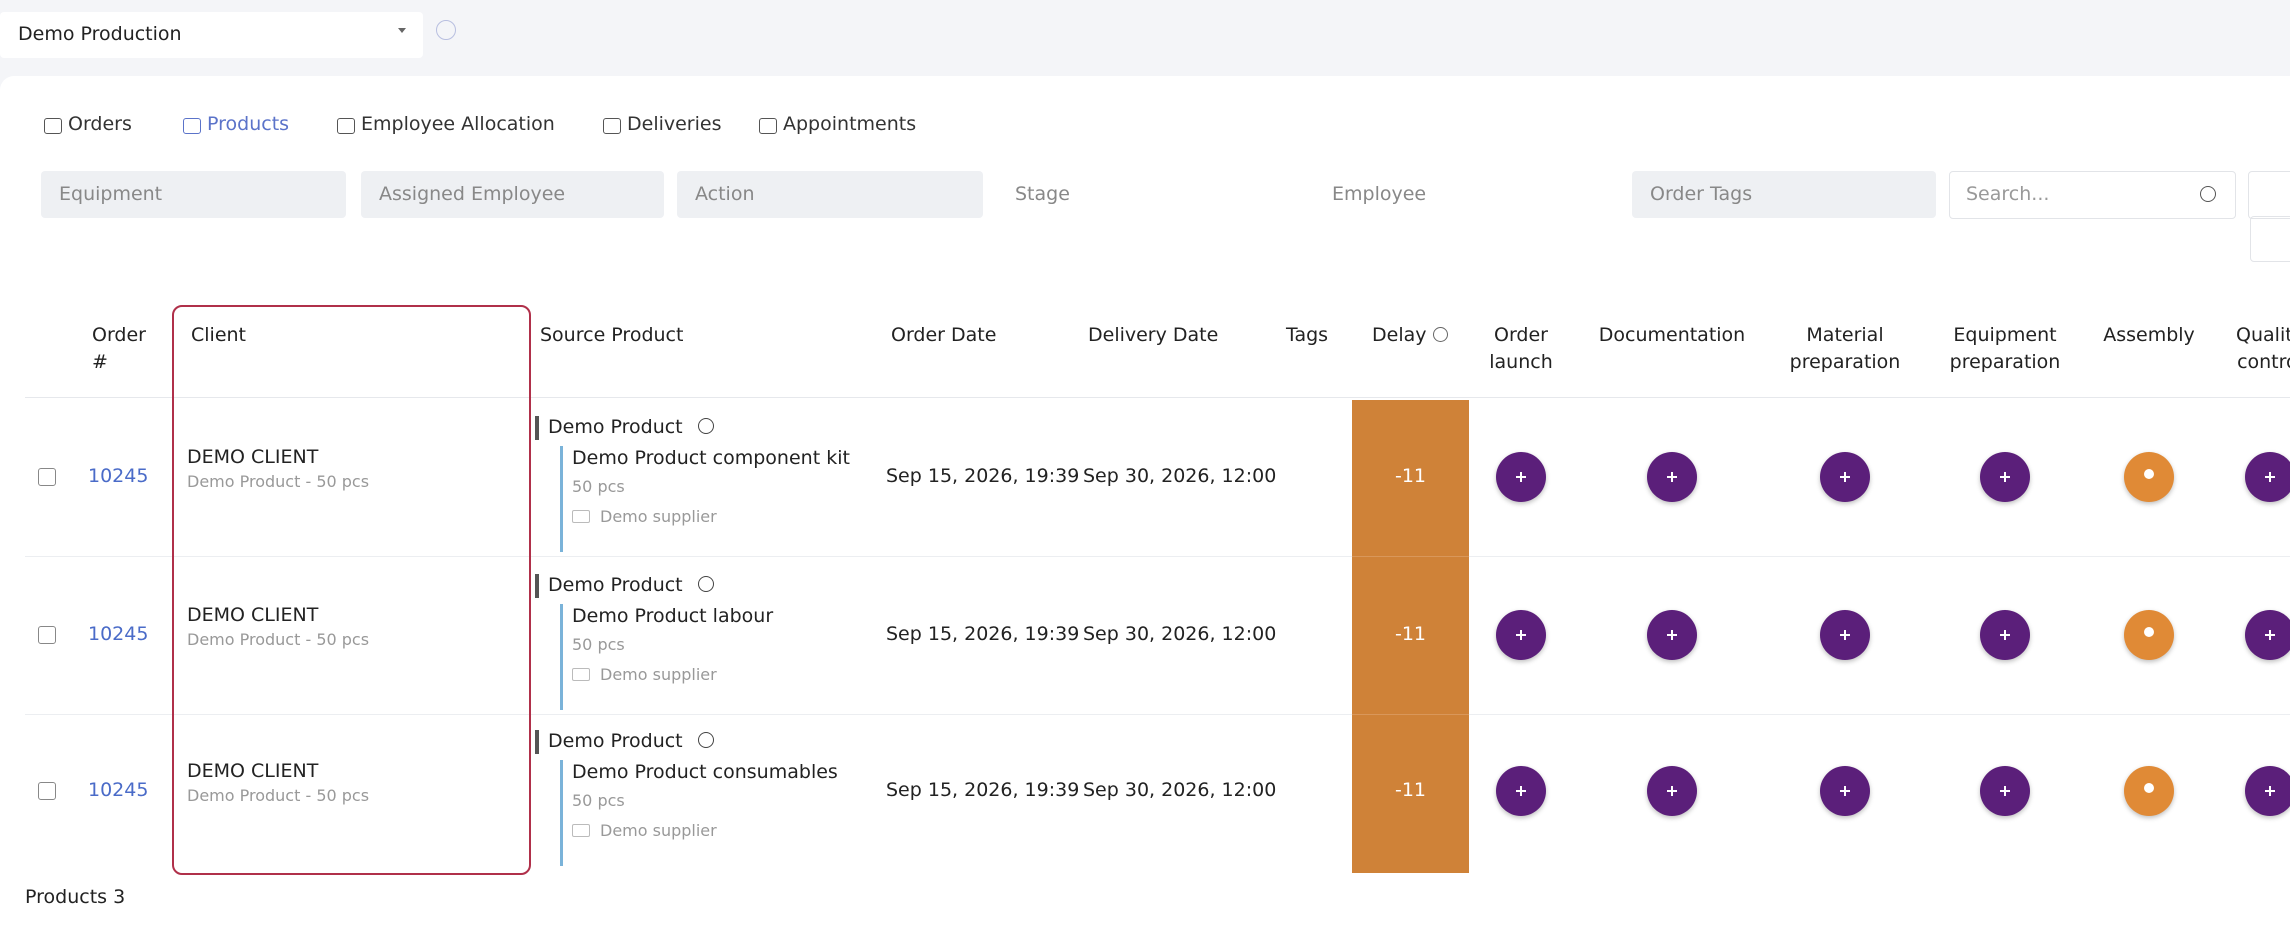 The image size is (2290, 950). Describe the element at coordinates (219, 335) in the screenshot. I see `column-header: Client` at that location.